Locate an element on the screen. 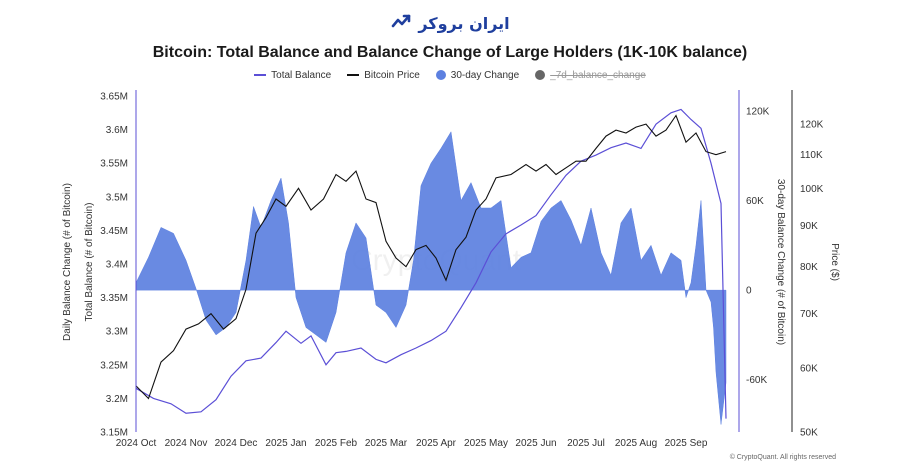 The height and width of the screenshot is (471, 900). y-tick-label-price: 70K is located at coordinates (809, 314).